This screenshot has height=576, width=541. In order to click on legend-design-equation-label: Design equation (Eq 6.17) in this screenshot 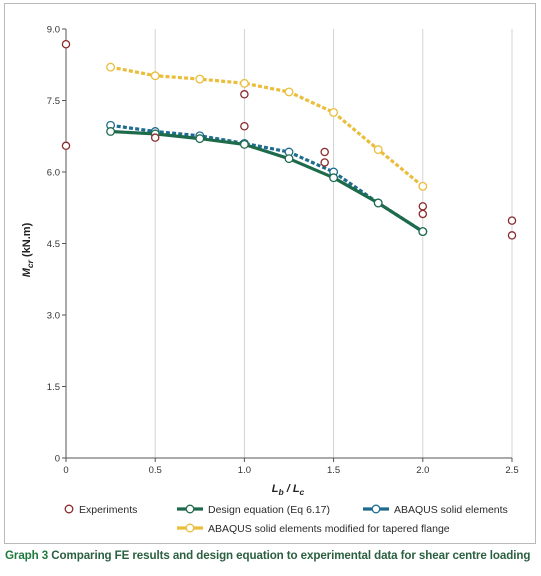, I will do `click(269, 510)`.